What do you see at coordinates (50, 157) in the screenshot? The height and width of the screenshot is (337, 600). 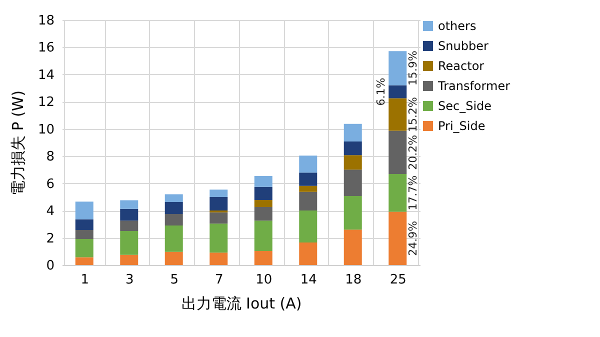 I see `y-tick-label: 8` at bounding box center [50, 157].